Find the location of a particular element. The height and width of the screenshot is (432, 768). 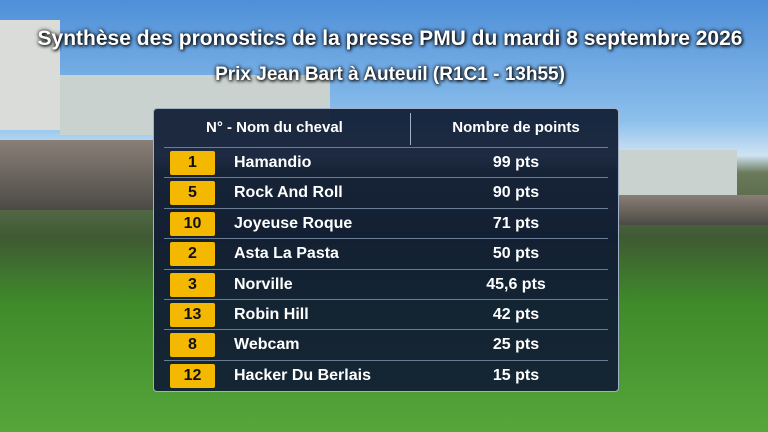

horse-name: Robin Hill is located at coordinates (271, 314).